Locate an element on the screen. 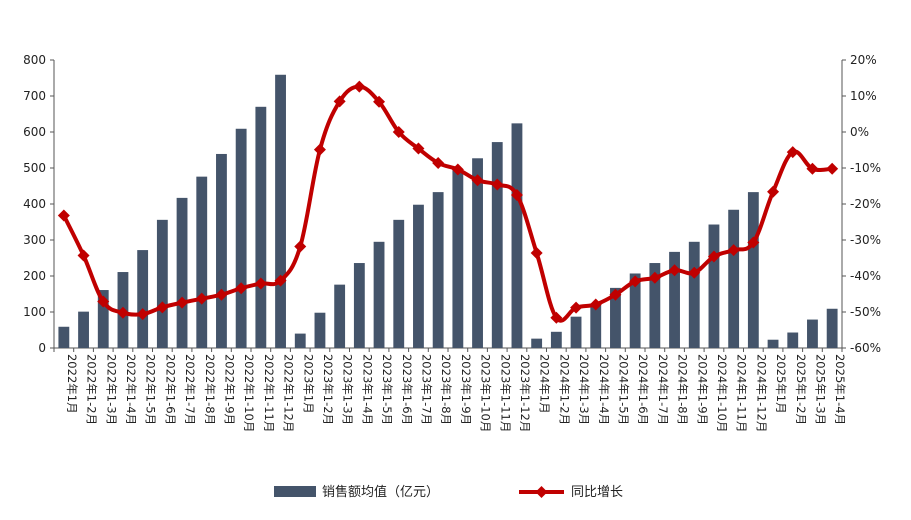  x-tick-label: 2024年1-6月 is located at coordinates (643, 389).